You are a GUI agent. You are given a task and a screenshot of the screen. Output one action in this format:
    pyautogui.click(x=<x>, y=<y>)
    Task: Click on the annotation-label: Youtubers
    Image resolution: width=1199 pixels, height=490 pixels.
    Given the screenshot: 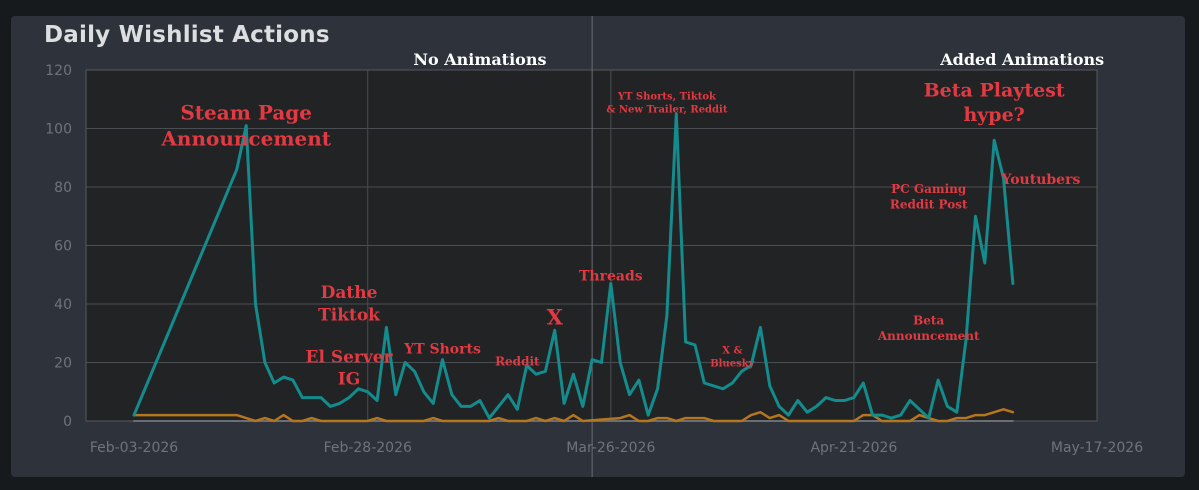 What is the action you would take?
    pyautogui.click(x=1040, y=180)
    